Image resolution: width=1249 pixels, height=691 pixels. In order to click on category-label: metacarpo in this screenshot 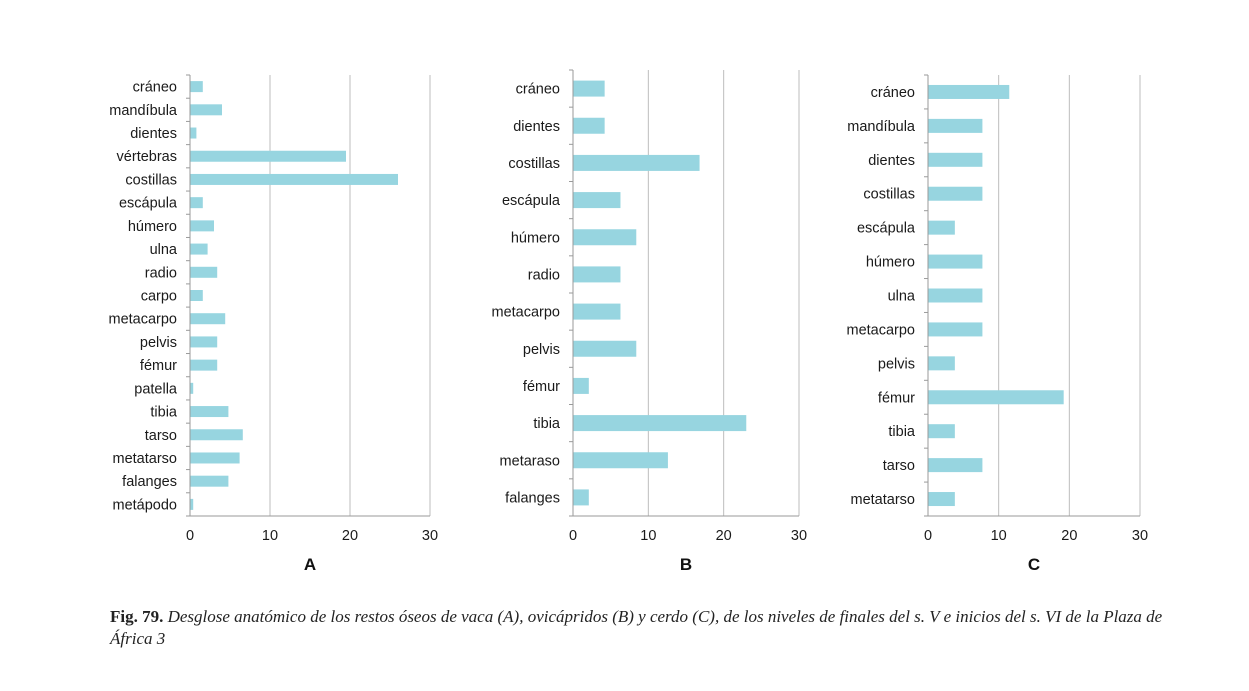, I will do `click(880, 330)`.